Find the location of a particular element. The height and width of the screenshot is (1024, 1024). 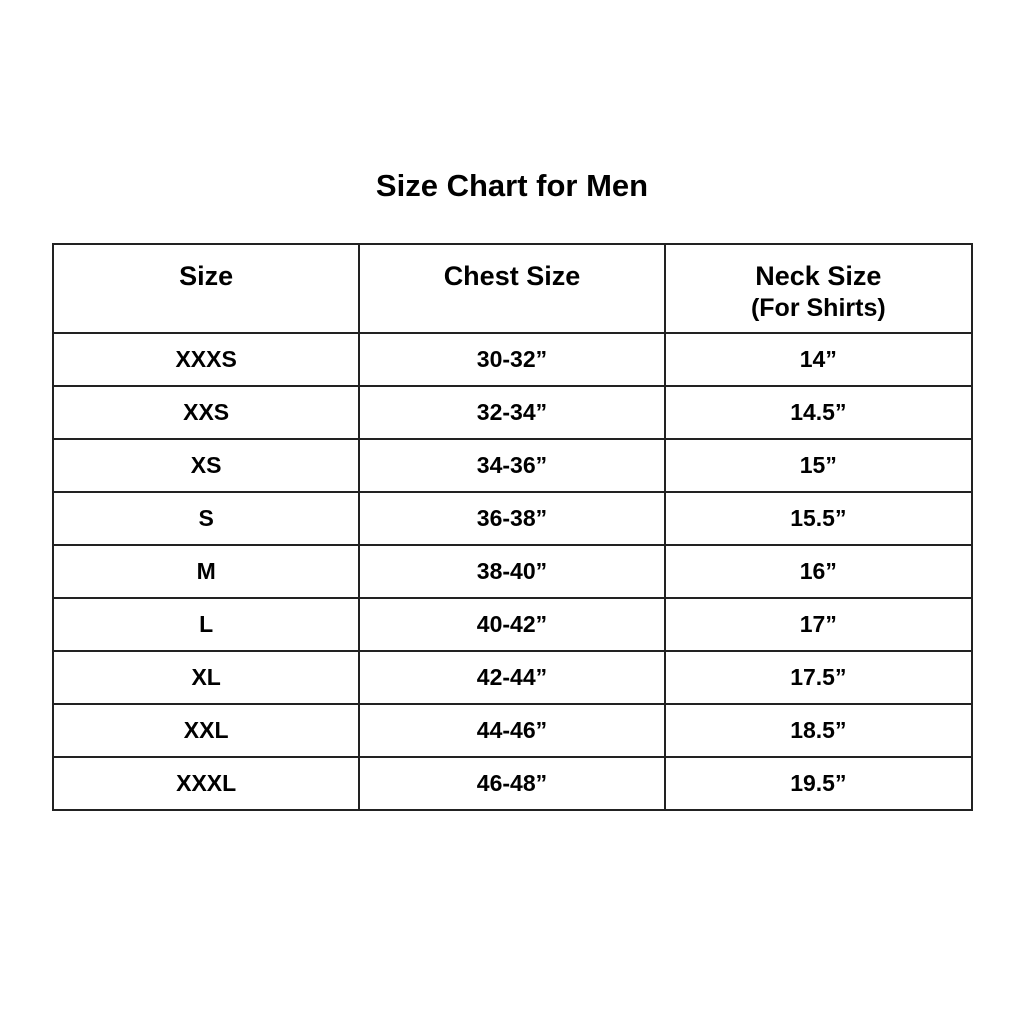

neck-size-cell: 14.5” is located at coordinates (818, 412).